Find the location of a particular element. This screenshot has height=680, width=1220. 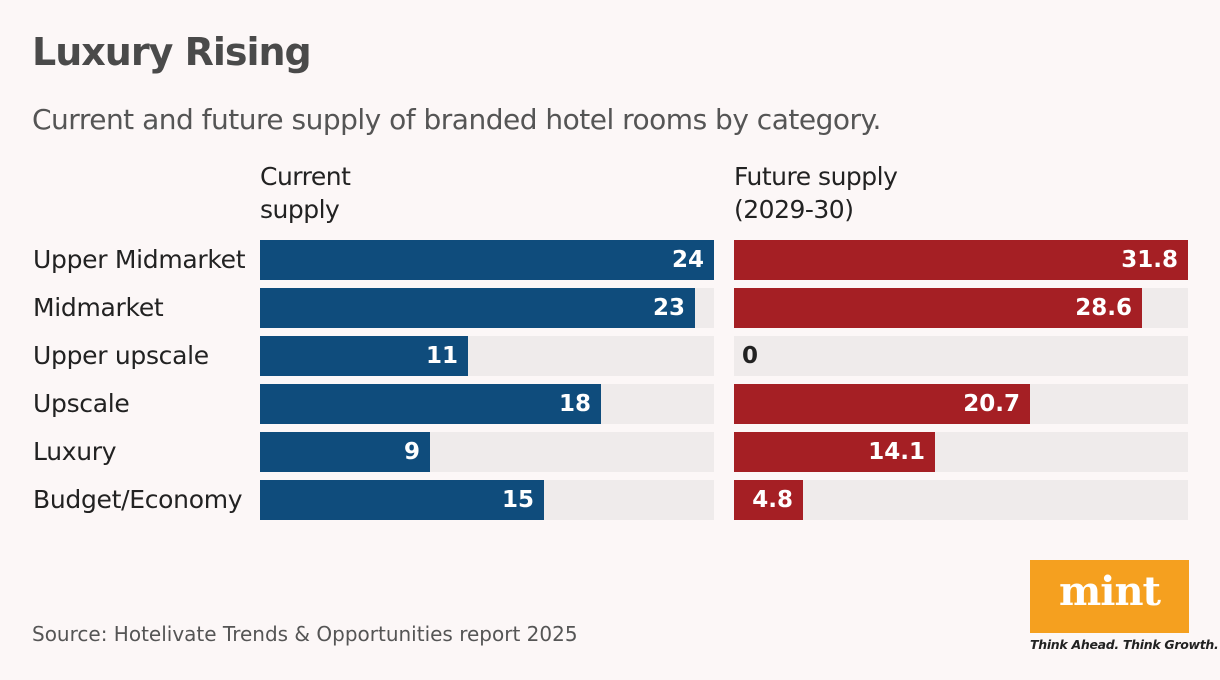

future-value-label: 0 is located at coordinates (750, 356).